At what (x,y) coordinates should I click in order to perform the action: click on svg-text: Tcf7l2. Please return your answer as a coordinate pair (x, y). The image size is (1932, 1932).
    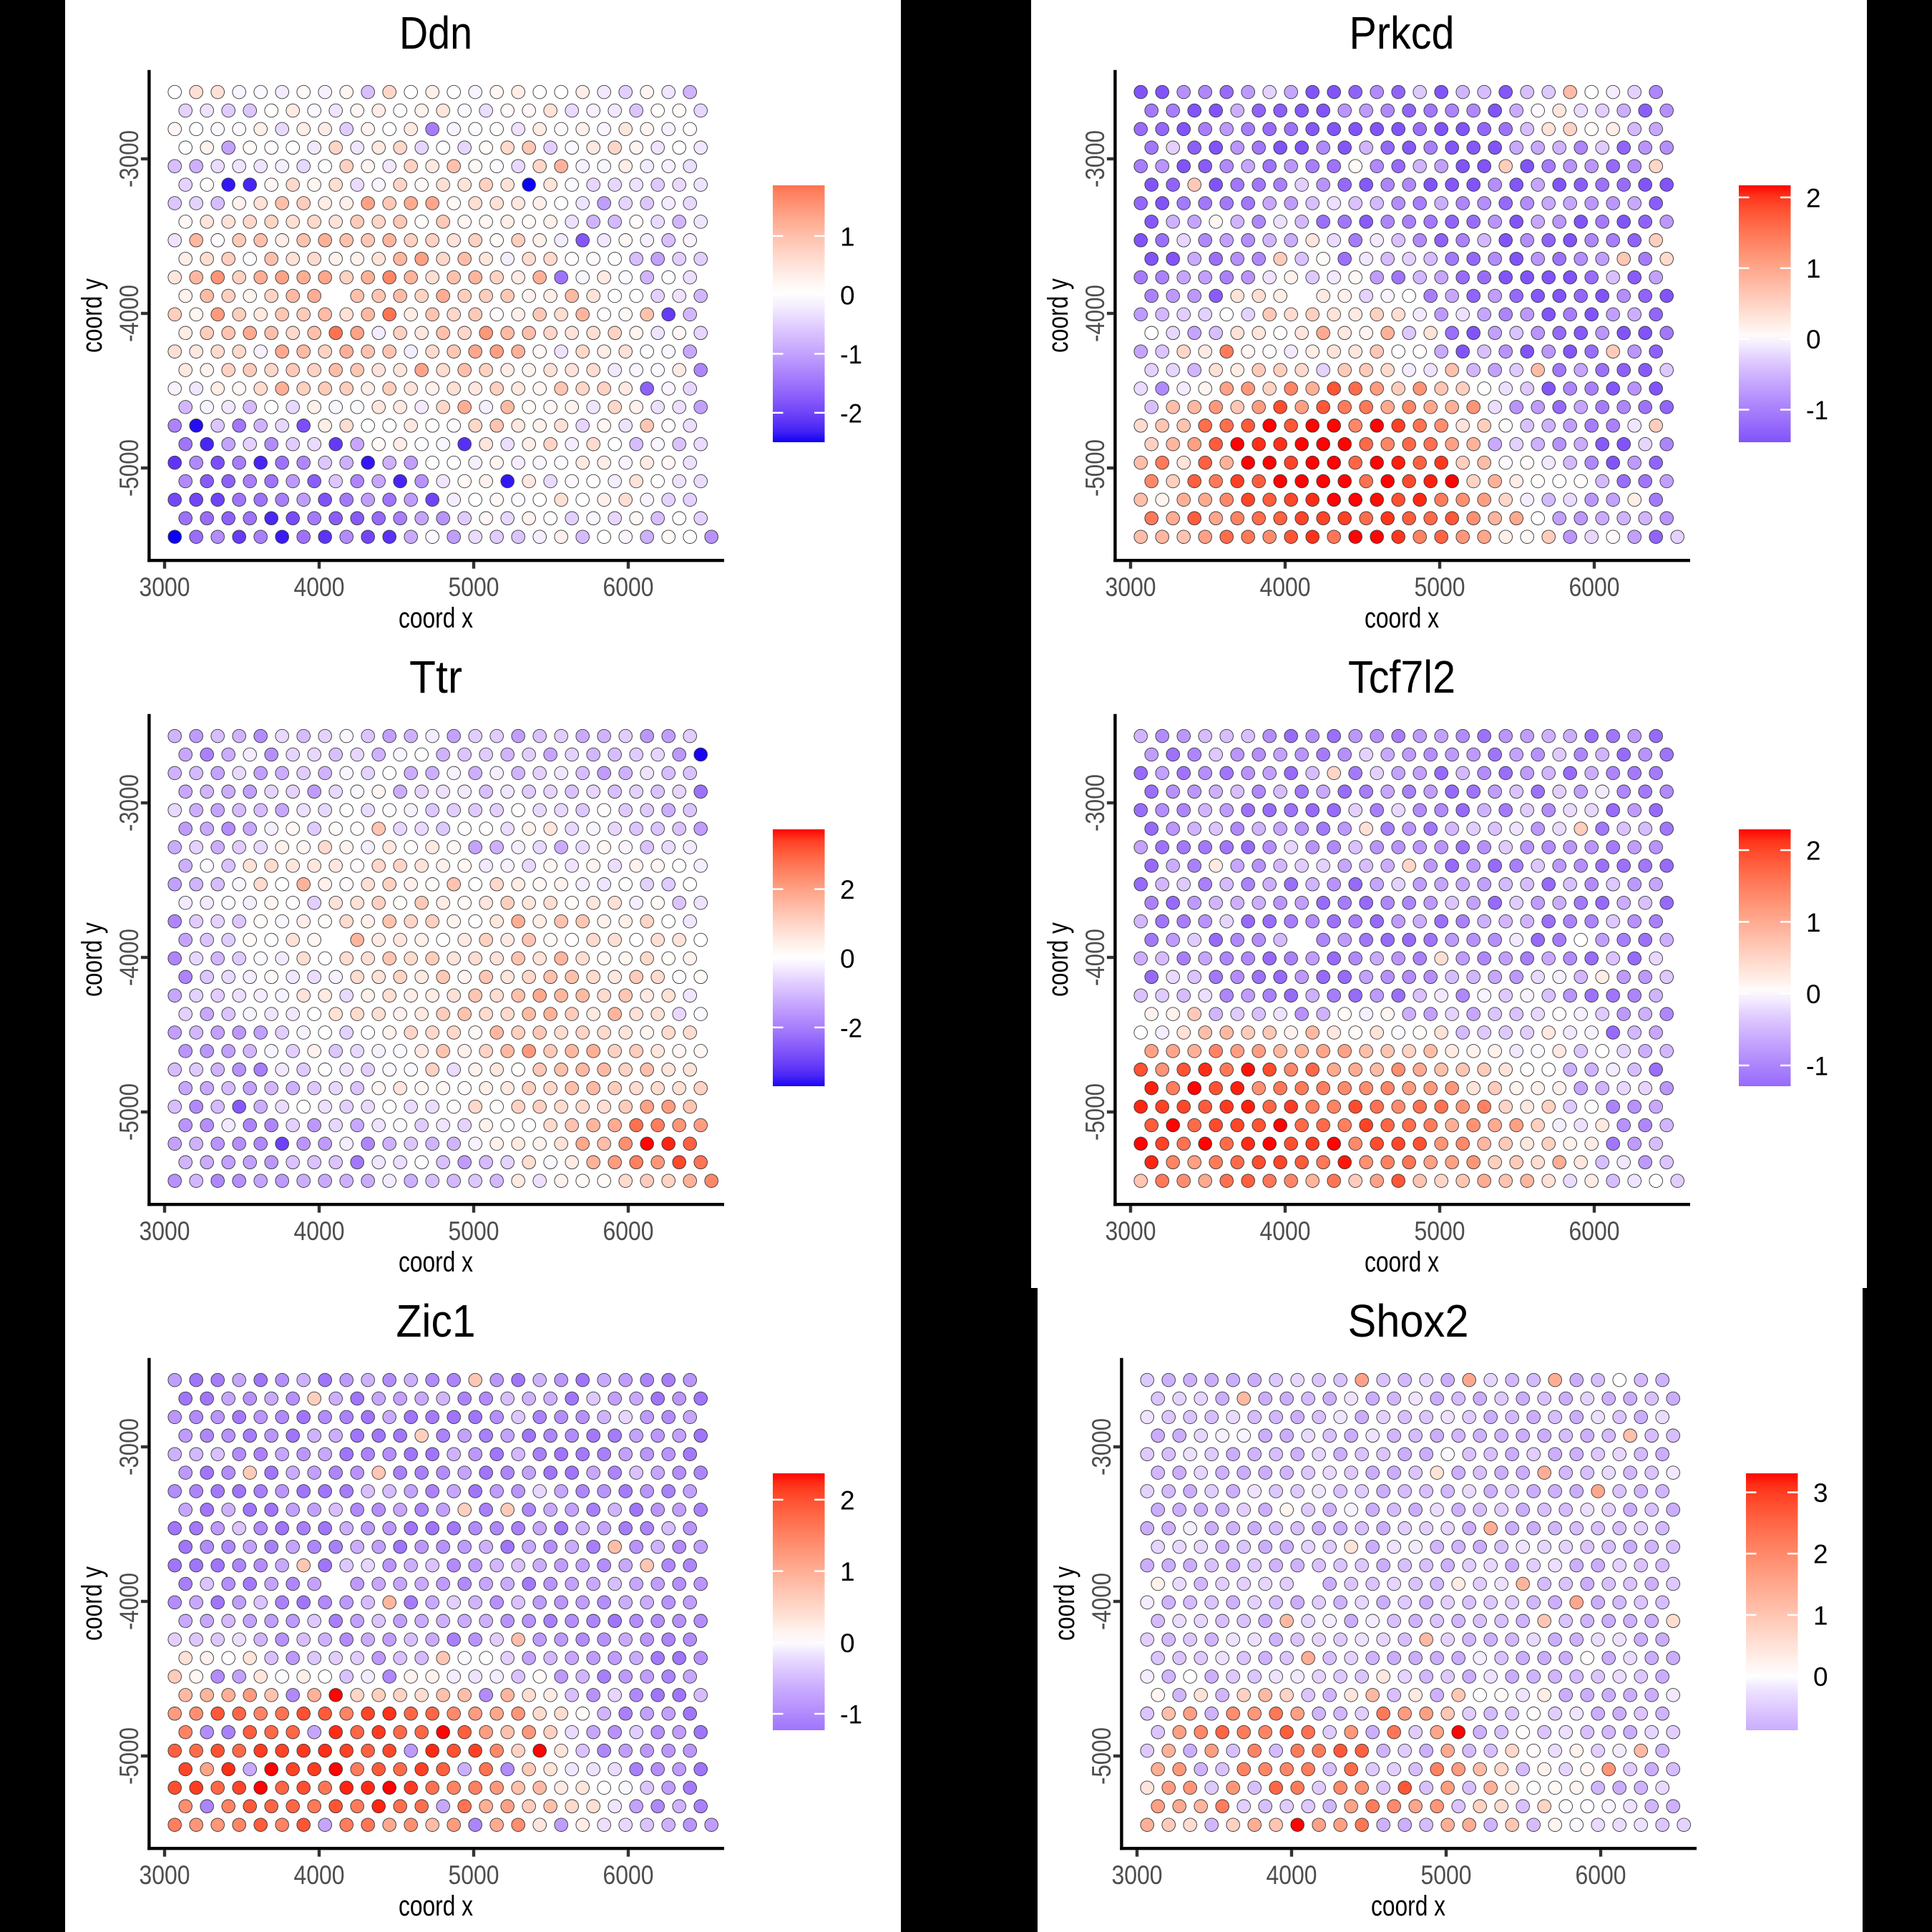
    Looking at the image, I should click on (1401, 677).